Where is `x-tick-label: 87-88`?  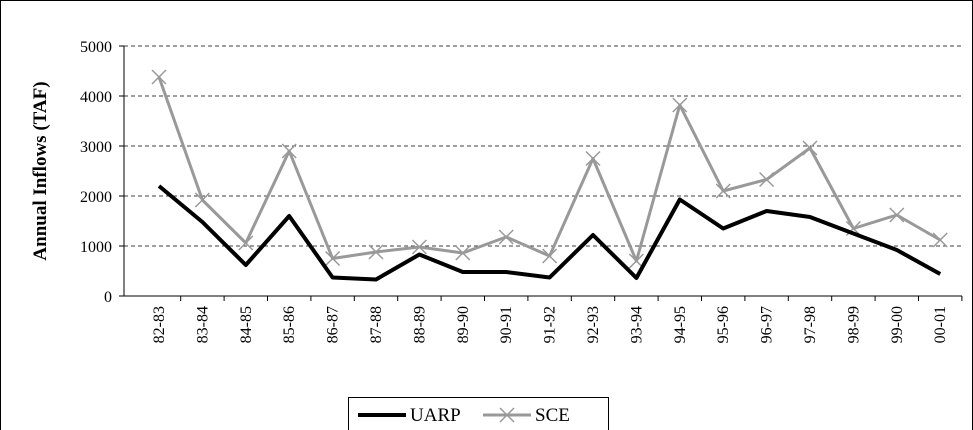
x-tick-label: 87-88 is located at coordinates (376, 324).